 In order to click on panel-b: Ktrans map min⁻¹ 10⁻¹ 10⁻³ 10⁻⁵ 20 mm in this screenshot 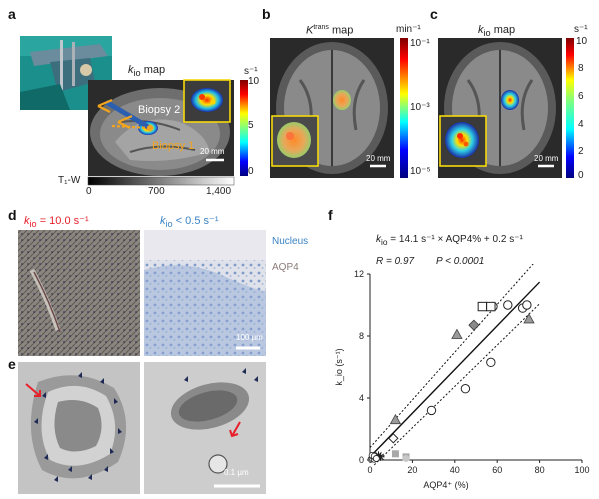, I will do `click(350, 102)`.